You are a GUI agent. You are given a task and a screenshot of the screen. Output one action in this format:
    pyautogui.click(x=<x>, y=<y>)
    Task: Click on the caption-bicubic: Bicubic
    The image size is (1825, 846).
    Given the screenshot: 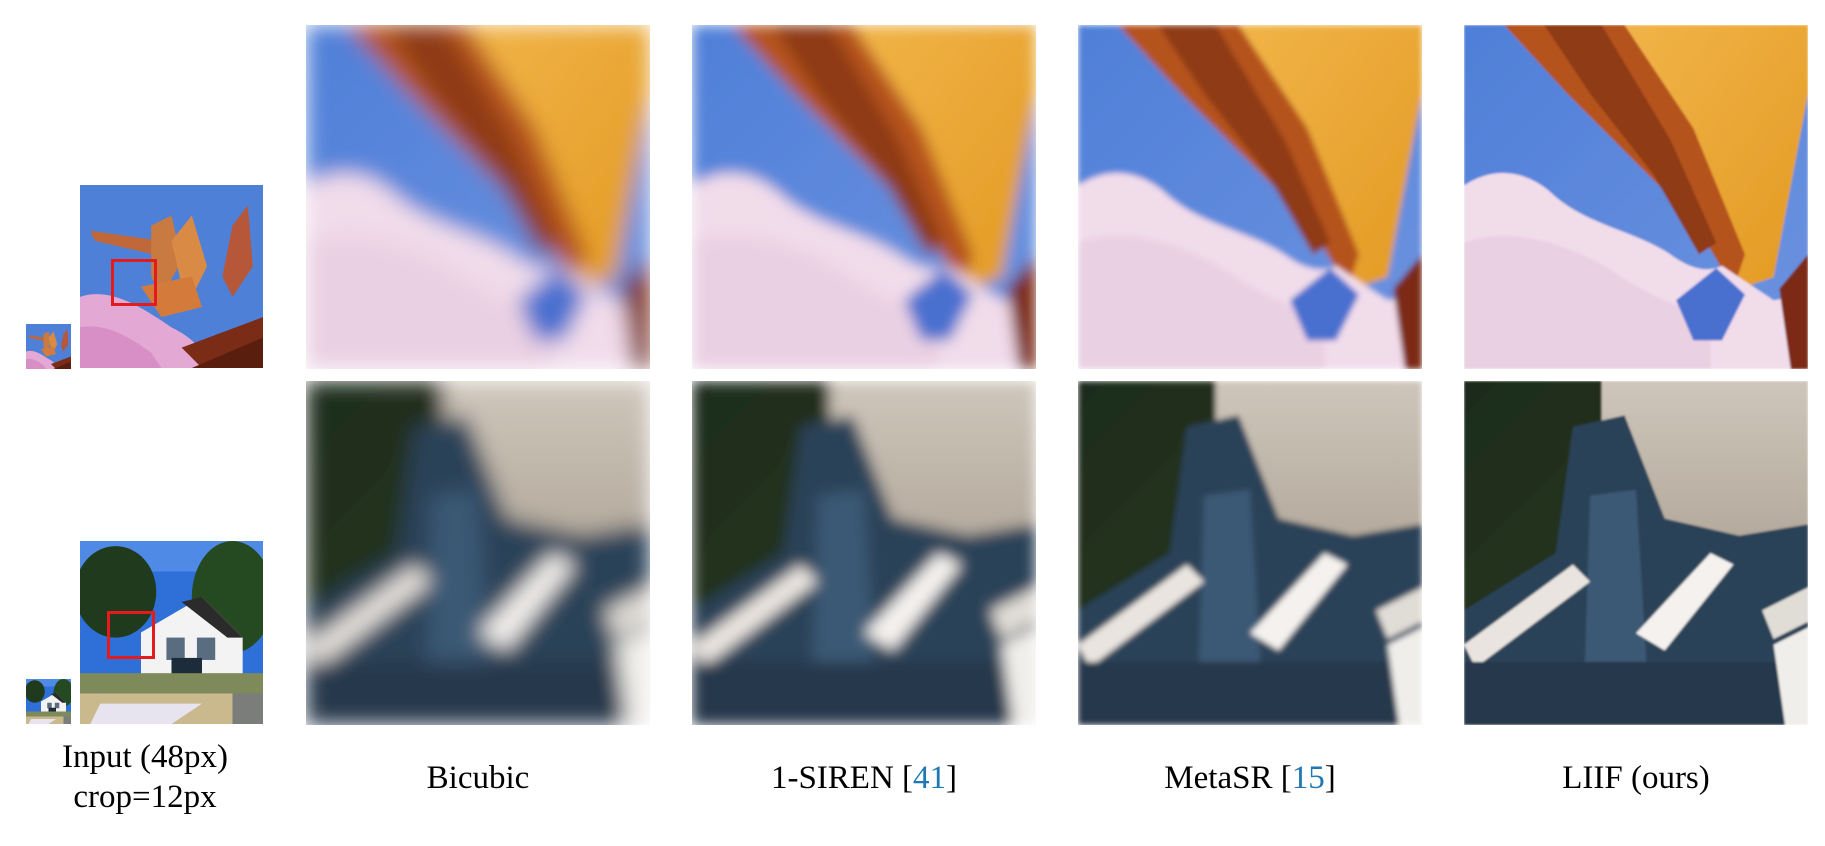 What is the action you would take?
    pyautogui.click(x=478, y=778)
    